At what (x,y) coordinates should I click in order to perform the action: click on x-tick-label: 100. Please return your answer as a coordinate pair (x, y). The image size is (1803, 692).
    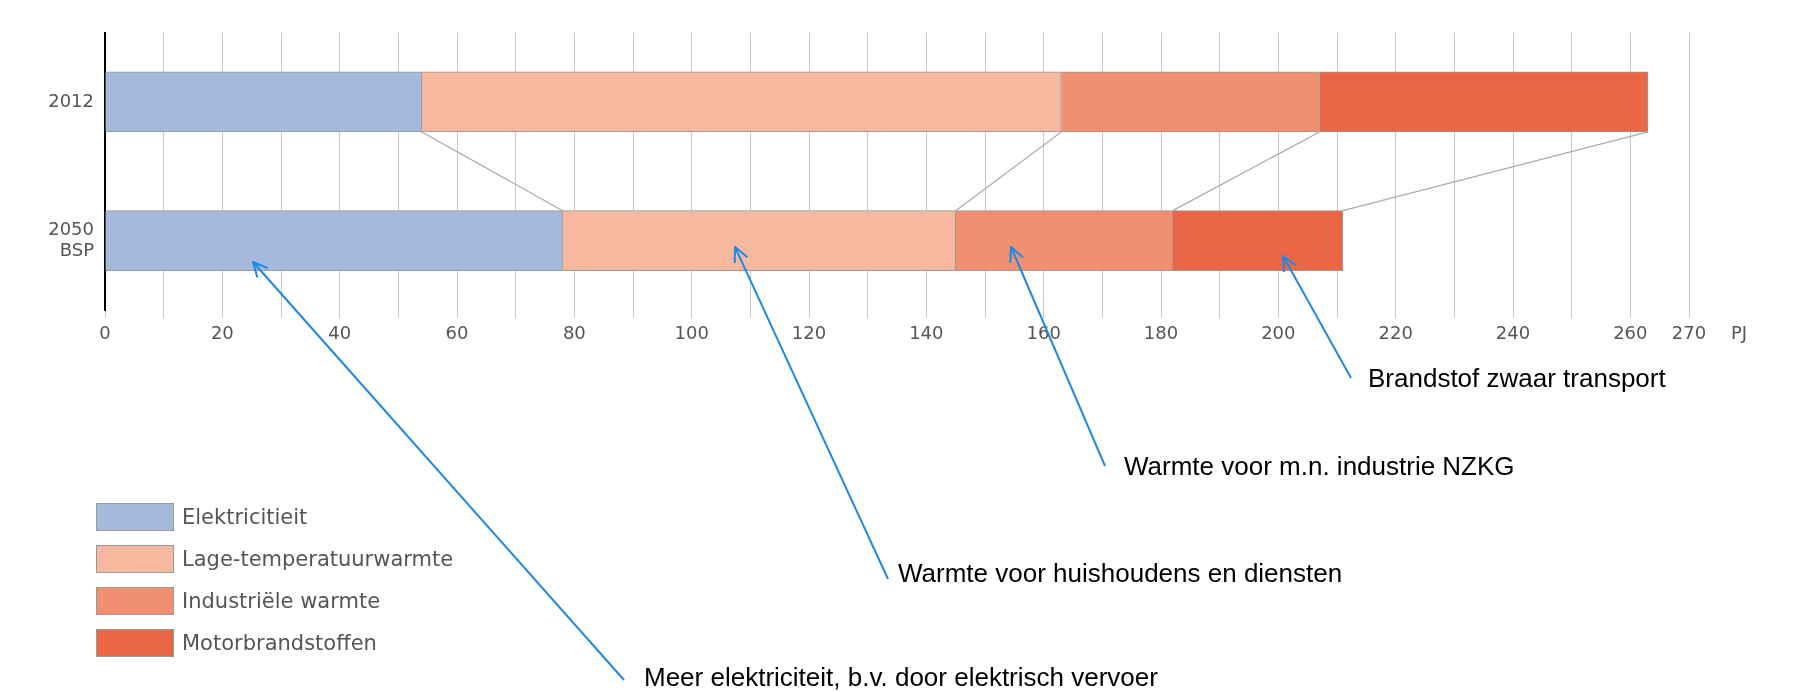
    Looking at the image, I should click on (691, 333).